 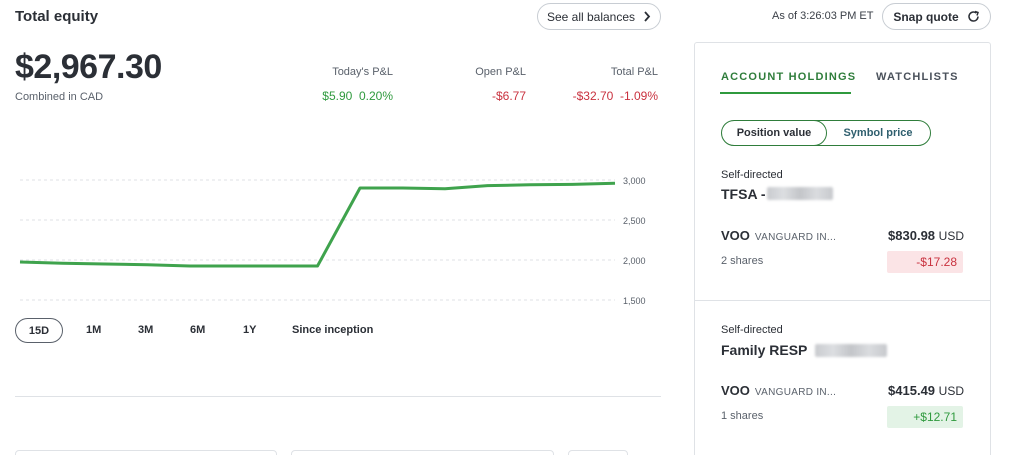 I want to click on range-tab-1y: 1Y, so click(x=250, y=330).